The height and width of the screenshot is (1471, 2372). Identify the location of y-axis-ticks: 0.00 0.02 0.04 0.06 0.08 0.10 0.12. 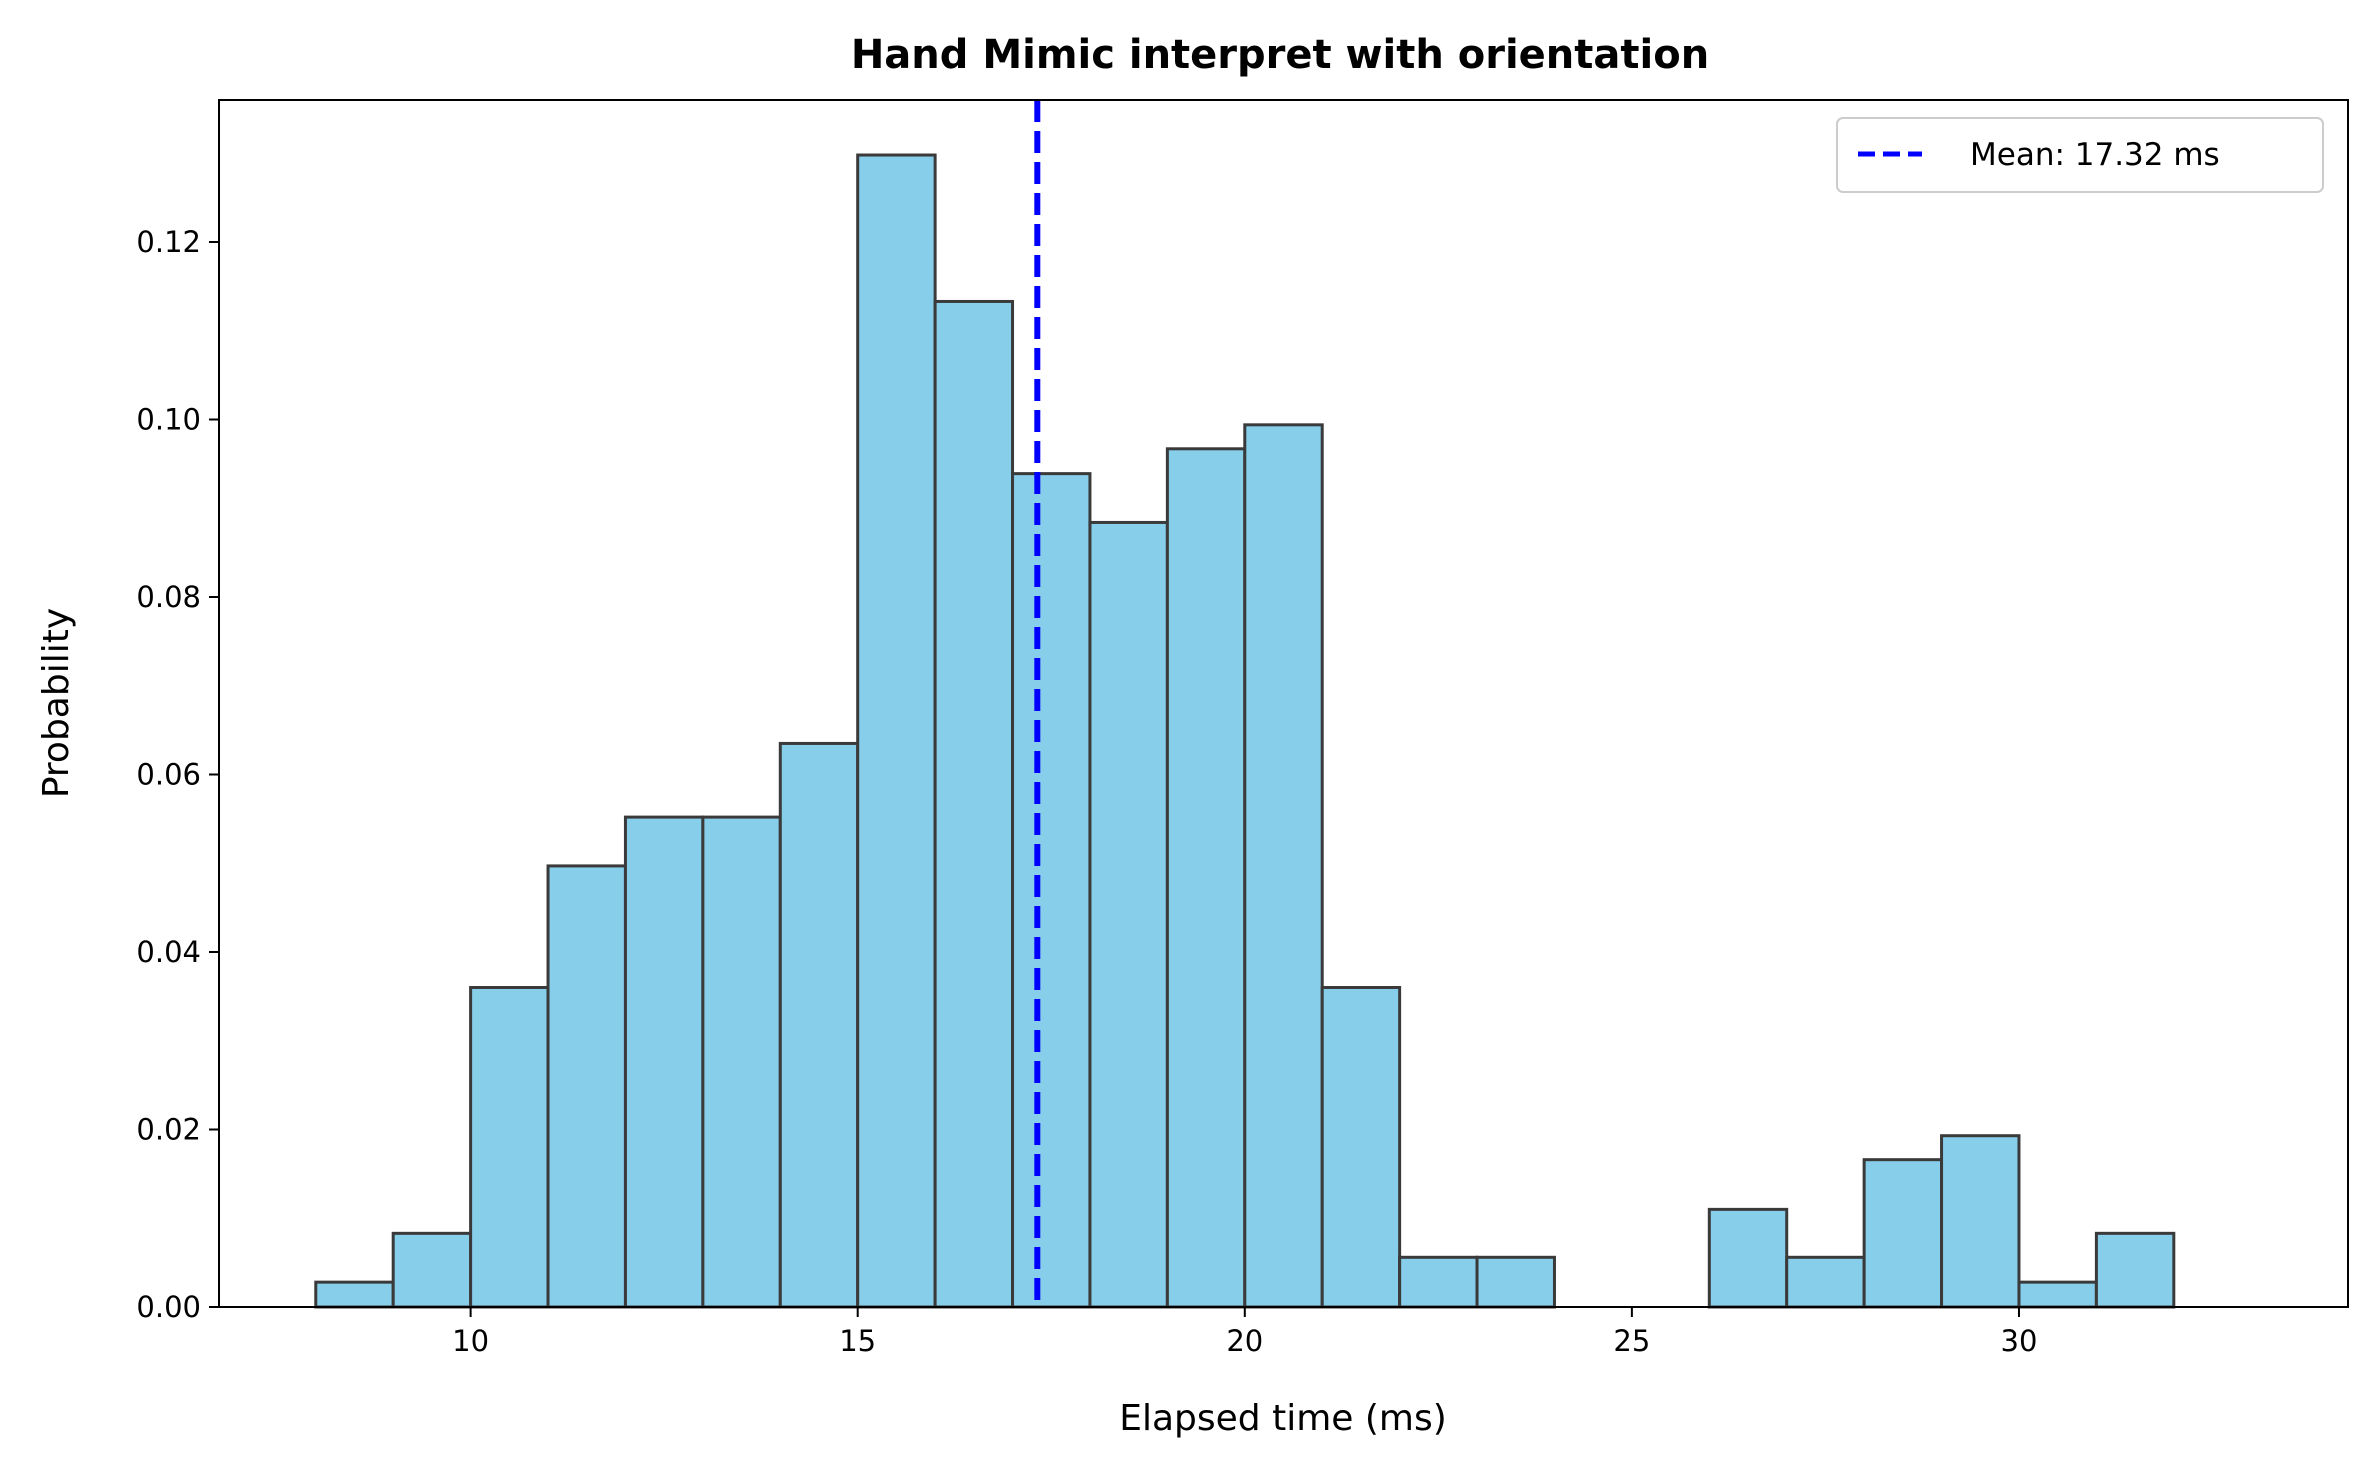
(177, 774).